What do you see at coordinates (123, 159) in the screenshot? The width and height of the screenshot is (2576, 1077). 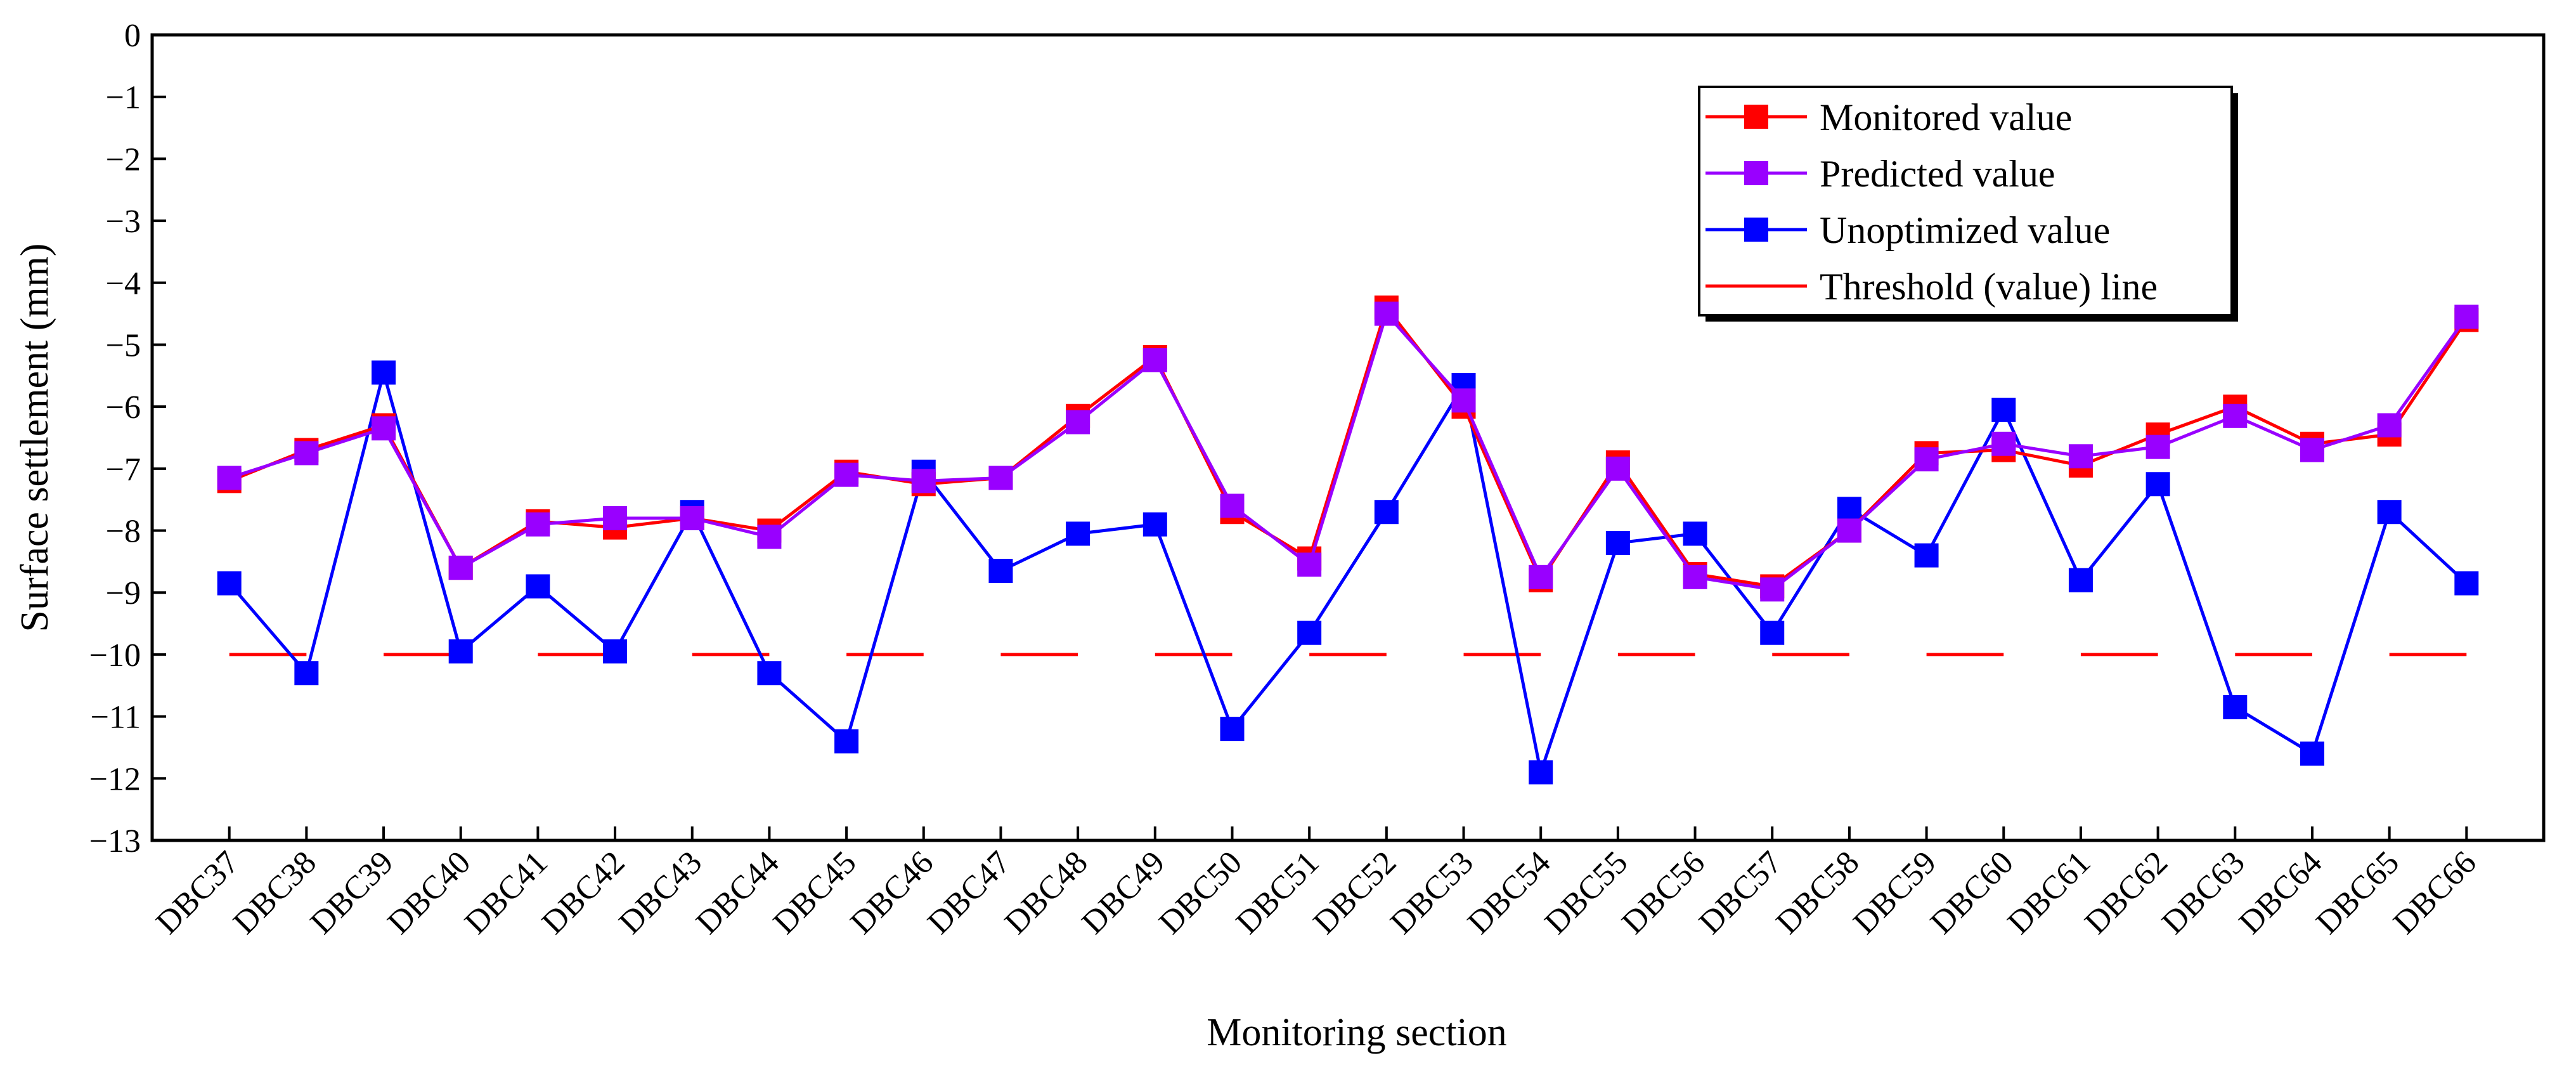 I see `y-tick-label: −2` at bounding box center [123, 159].